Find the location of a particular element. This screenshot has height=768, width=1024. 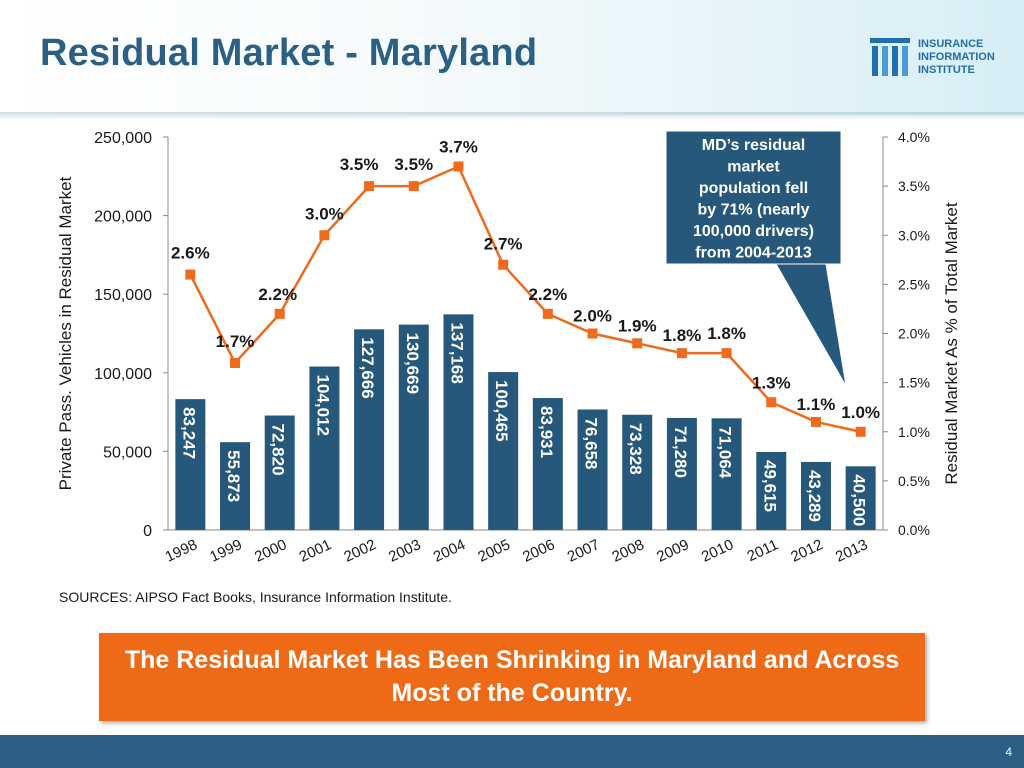

bar-1999 is located at coordinates (235, 486).